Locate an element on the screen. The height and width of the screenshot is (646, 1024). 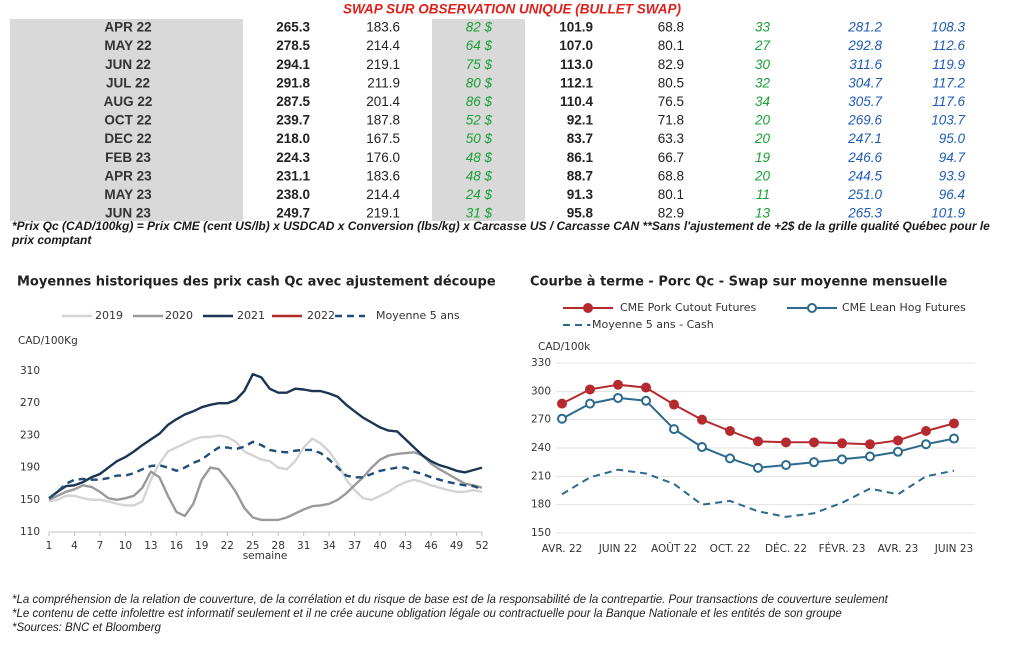
table-cell: 95.0 is located at coordinates (952, 138).